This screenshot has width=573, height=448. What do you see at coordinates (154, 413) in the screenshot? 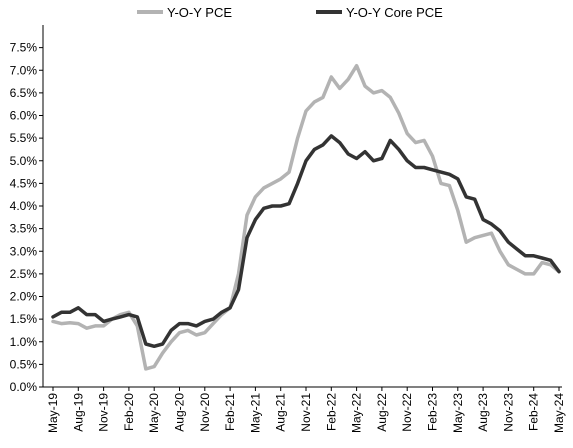
I see `x-tick-label: May-20` at bounding box center [154, 413].